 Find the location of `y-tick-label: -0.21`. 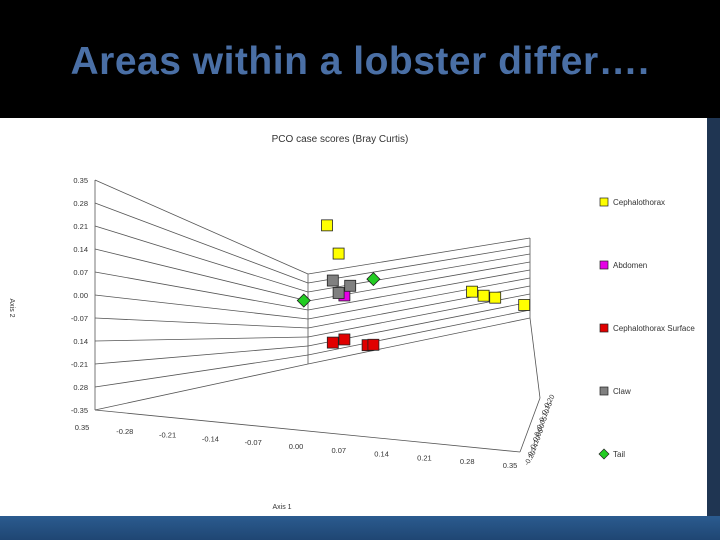

y-tick-label: -0.21 is located at coordinates (79, 364).